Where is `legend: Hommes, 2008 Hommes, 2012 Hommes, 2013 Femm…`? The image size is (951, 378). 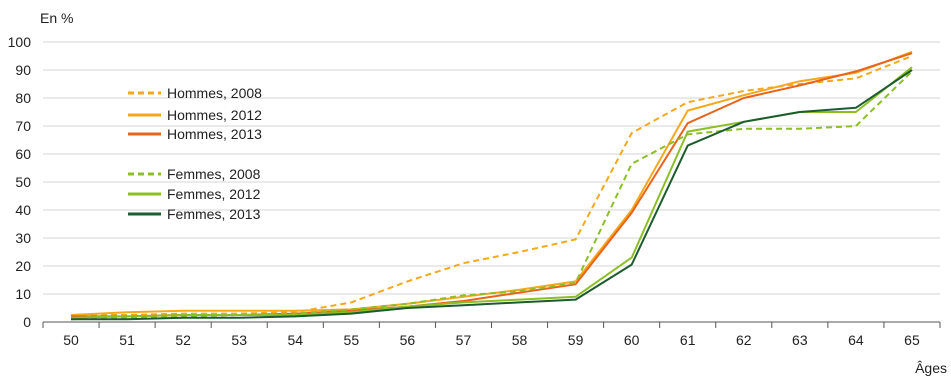 legend: Hommes, 2008 Hommes, 2012 Hommes, 2013 Femm… is located at coordinates (195, 153).